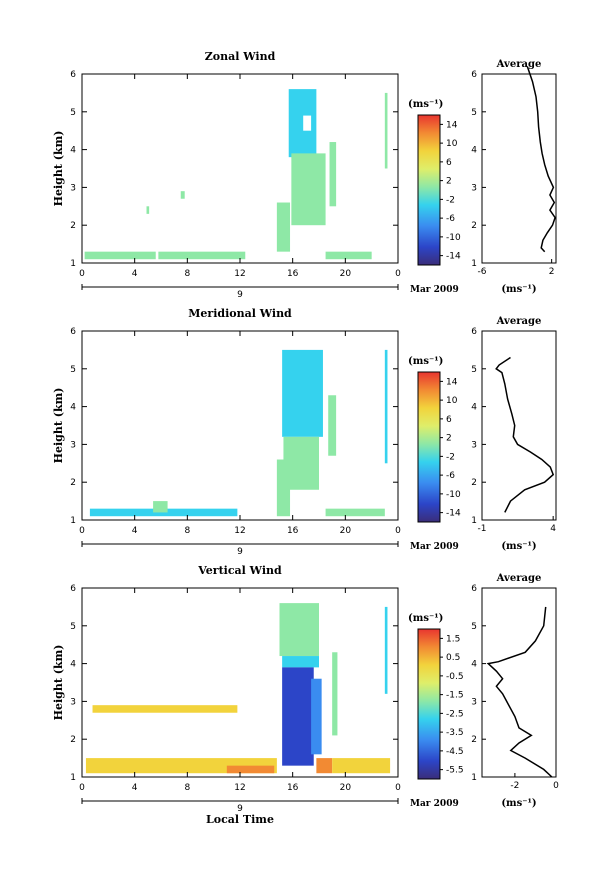  What do you see at coordinates (449, 163) in the screenshot?
I see `colorbar-tick-label: 6` at bounding box center [449, 163].